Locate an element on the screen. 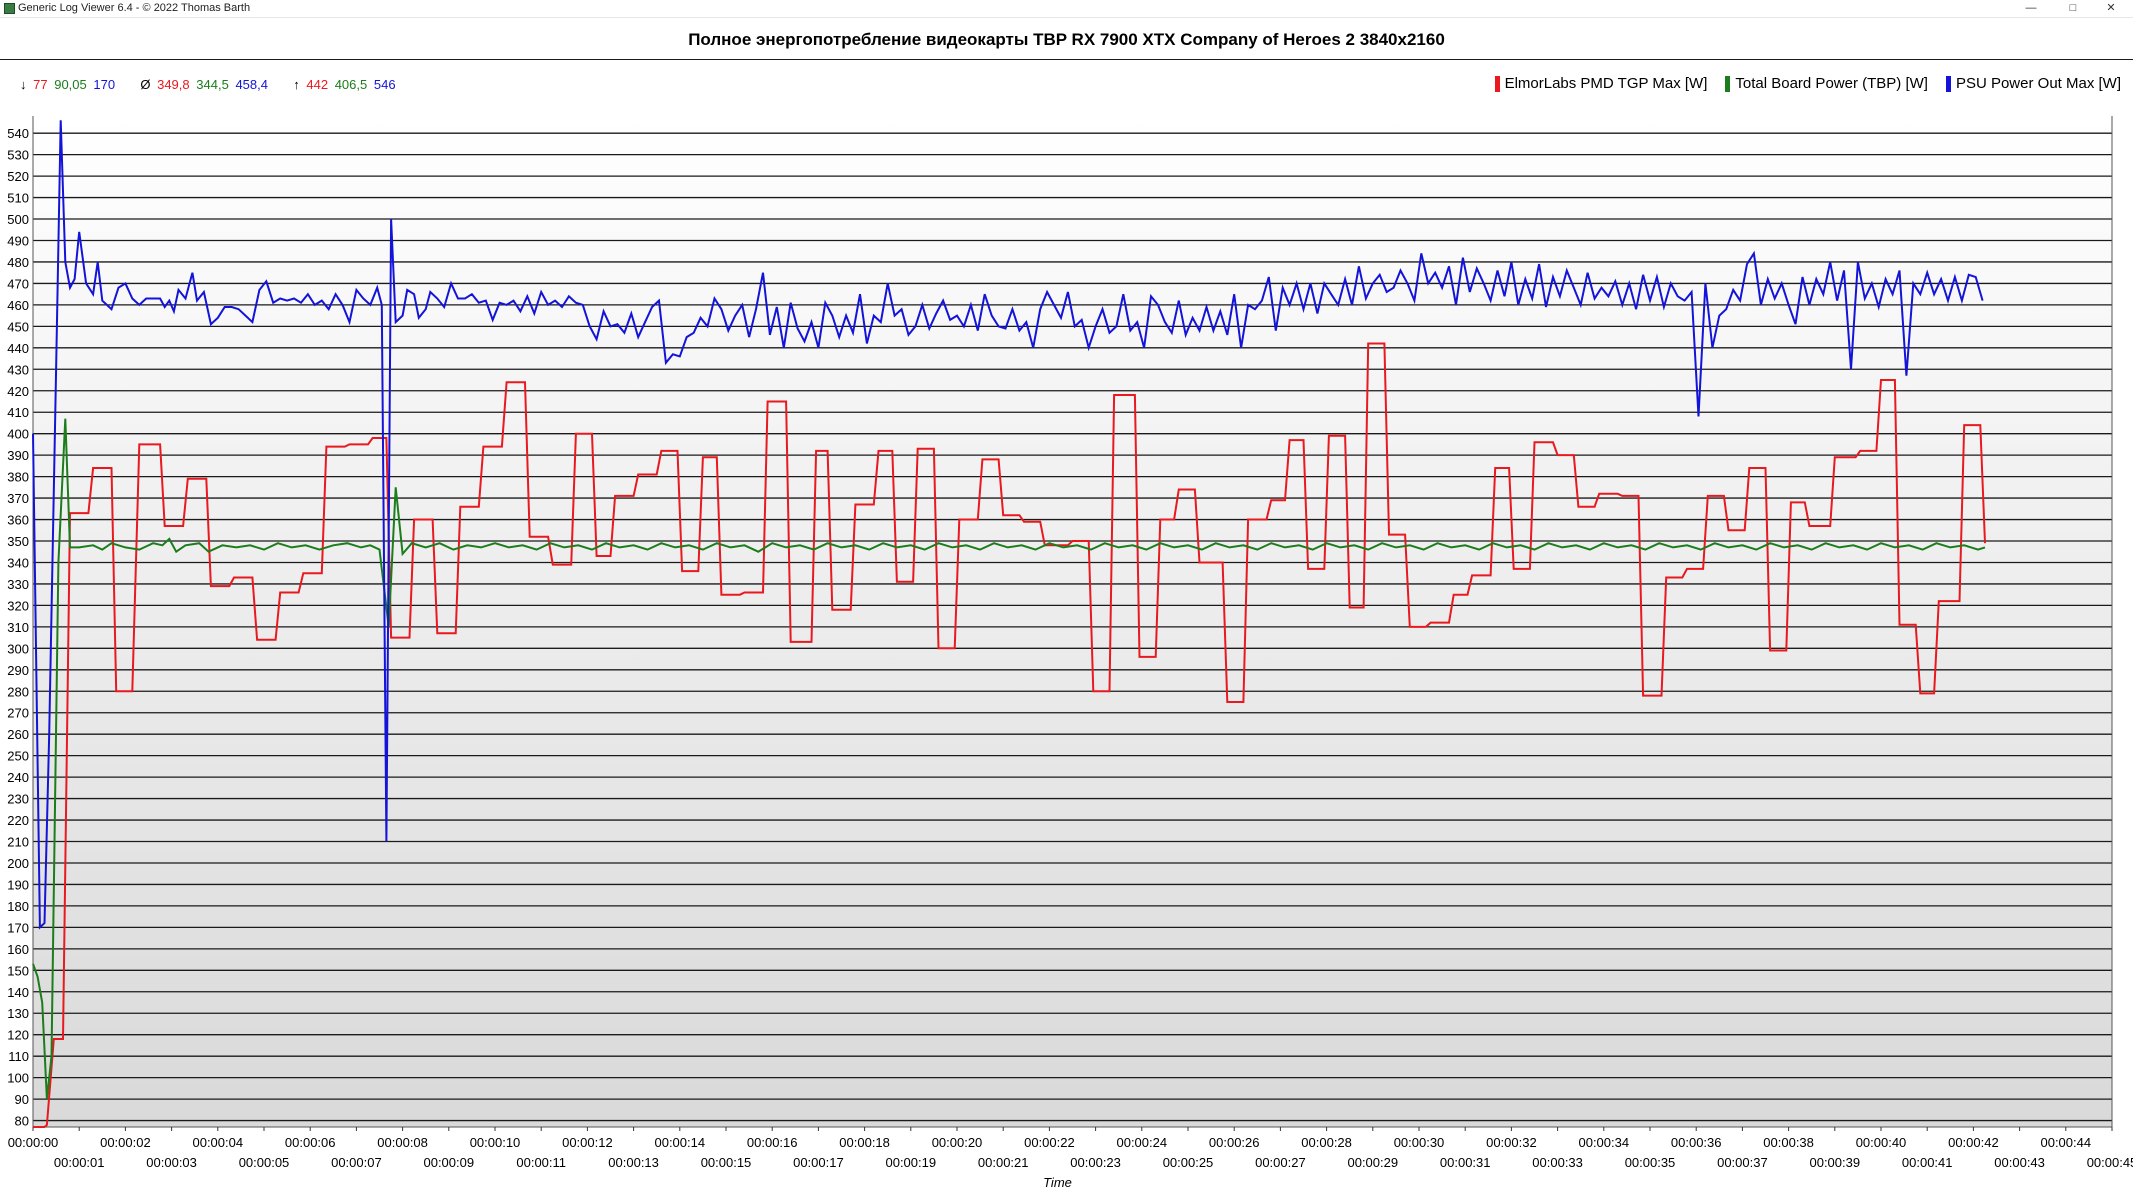  y-tick-label: 170 is located at coordinates (18, 927).